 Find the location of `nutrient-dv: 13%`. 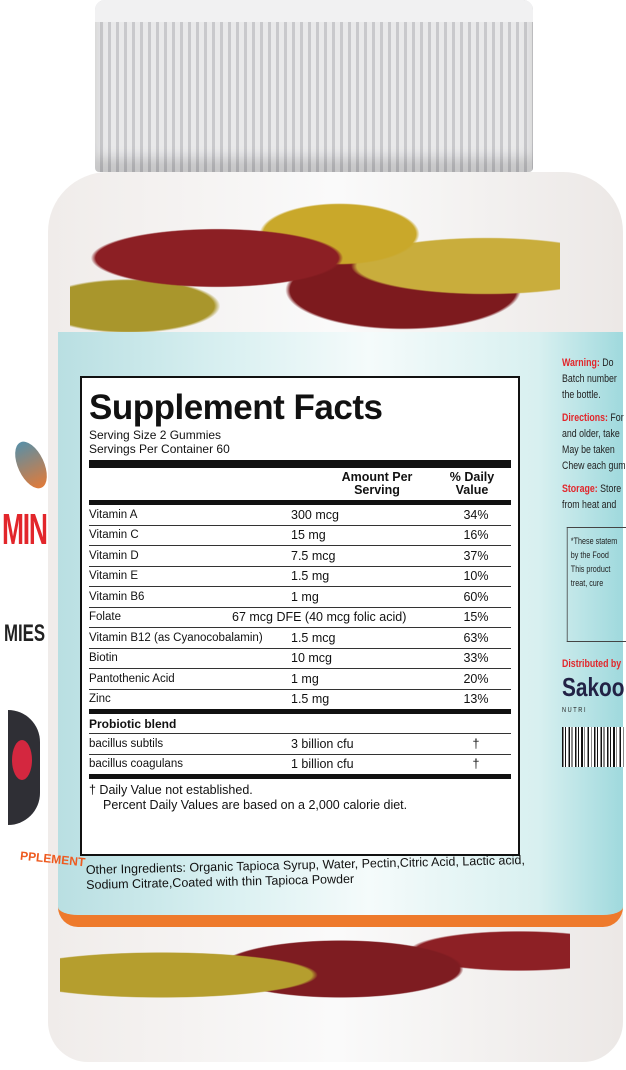

nutrient-dv: 13% is located at coordinates (476, 699).